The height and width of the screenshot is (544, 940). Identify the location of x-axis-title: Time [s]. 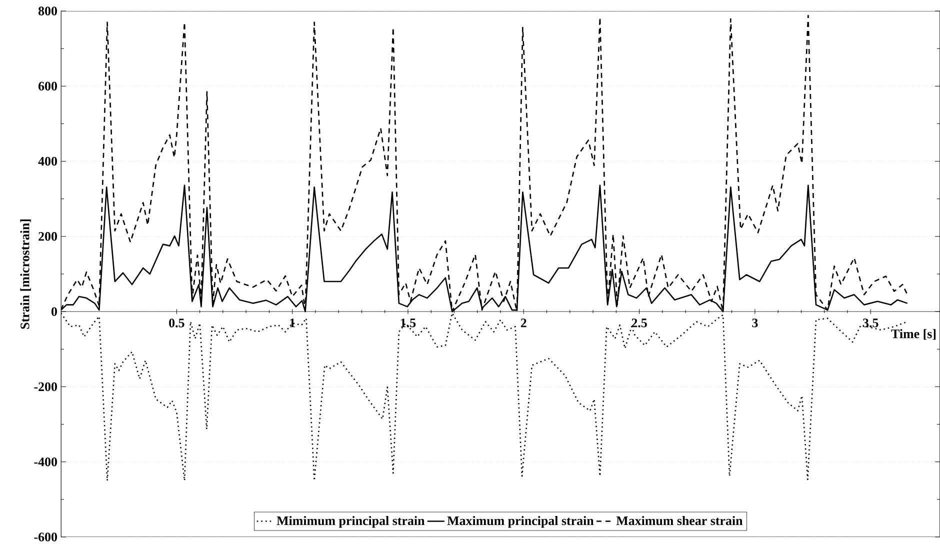
(913, 334).